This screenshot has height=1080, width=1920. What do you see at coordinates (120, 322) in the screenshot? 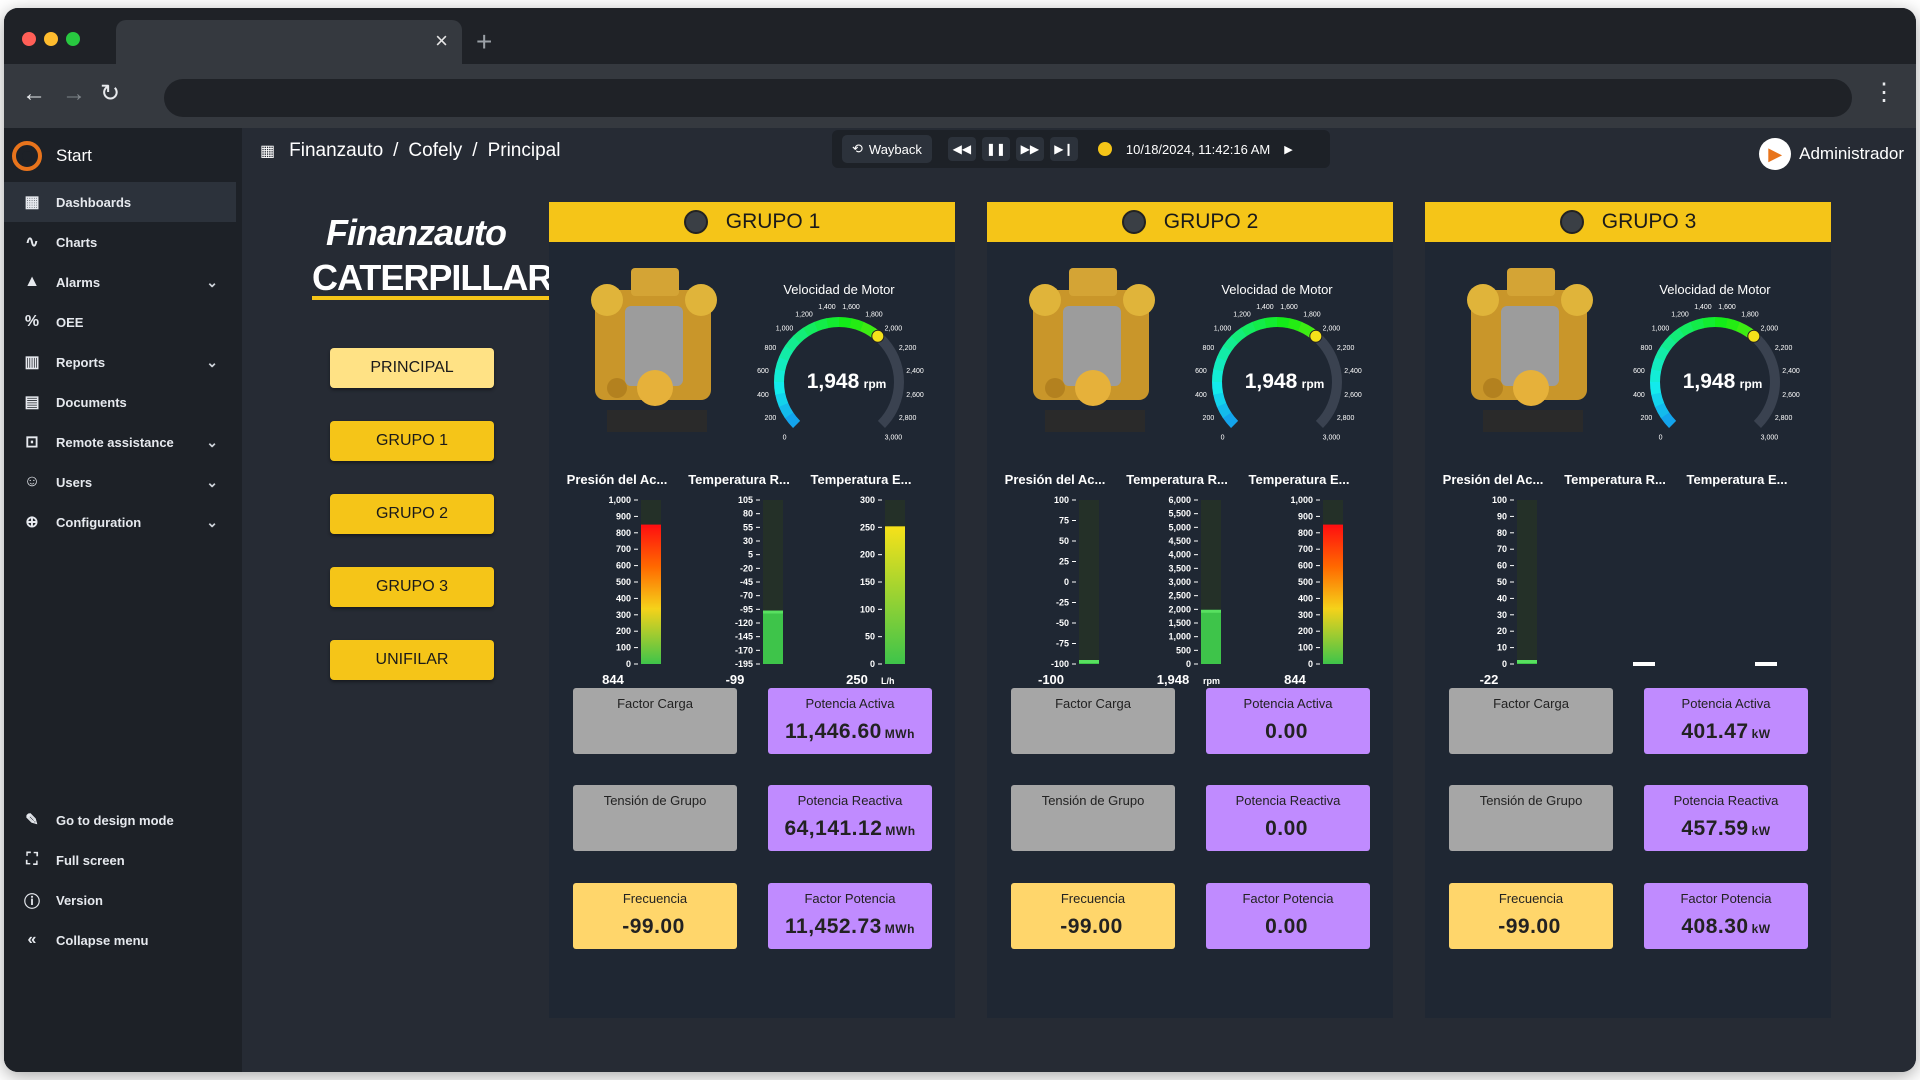
I see `sidebar-item-oee: % OEE` at bounding box center [120, 322].